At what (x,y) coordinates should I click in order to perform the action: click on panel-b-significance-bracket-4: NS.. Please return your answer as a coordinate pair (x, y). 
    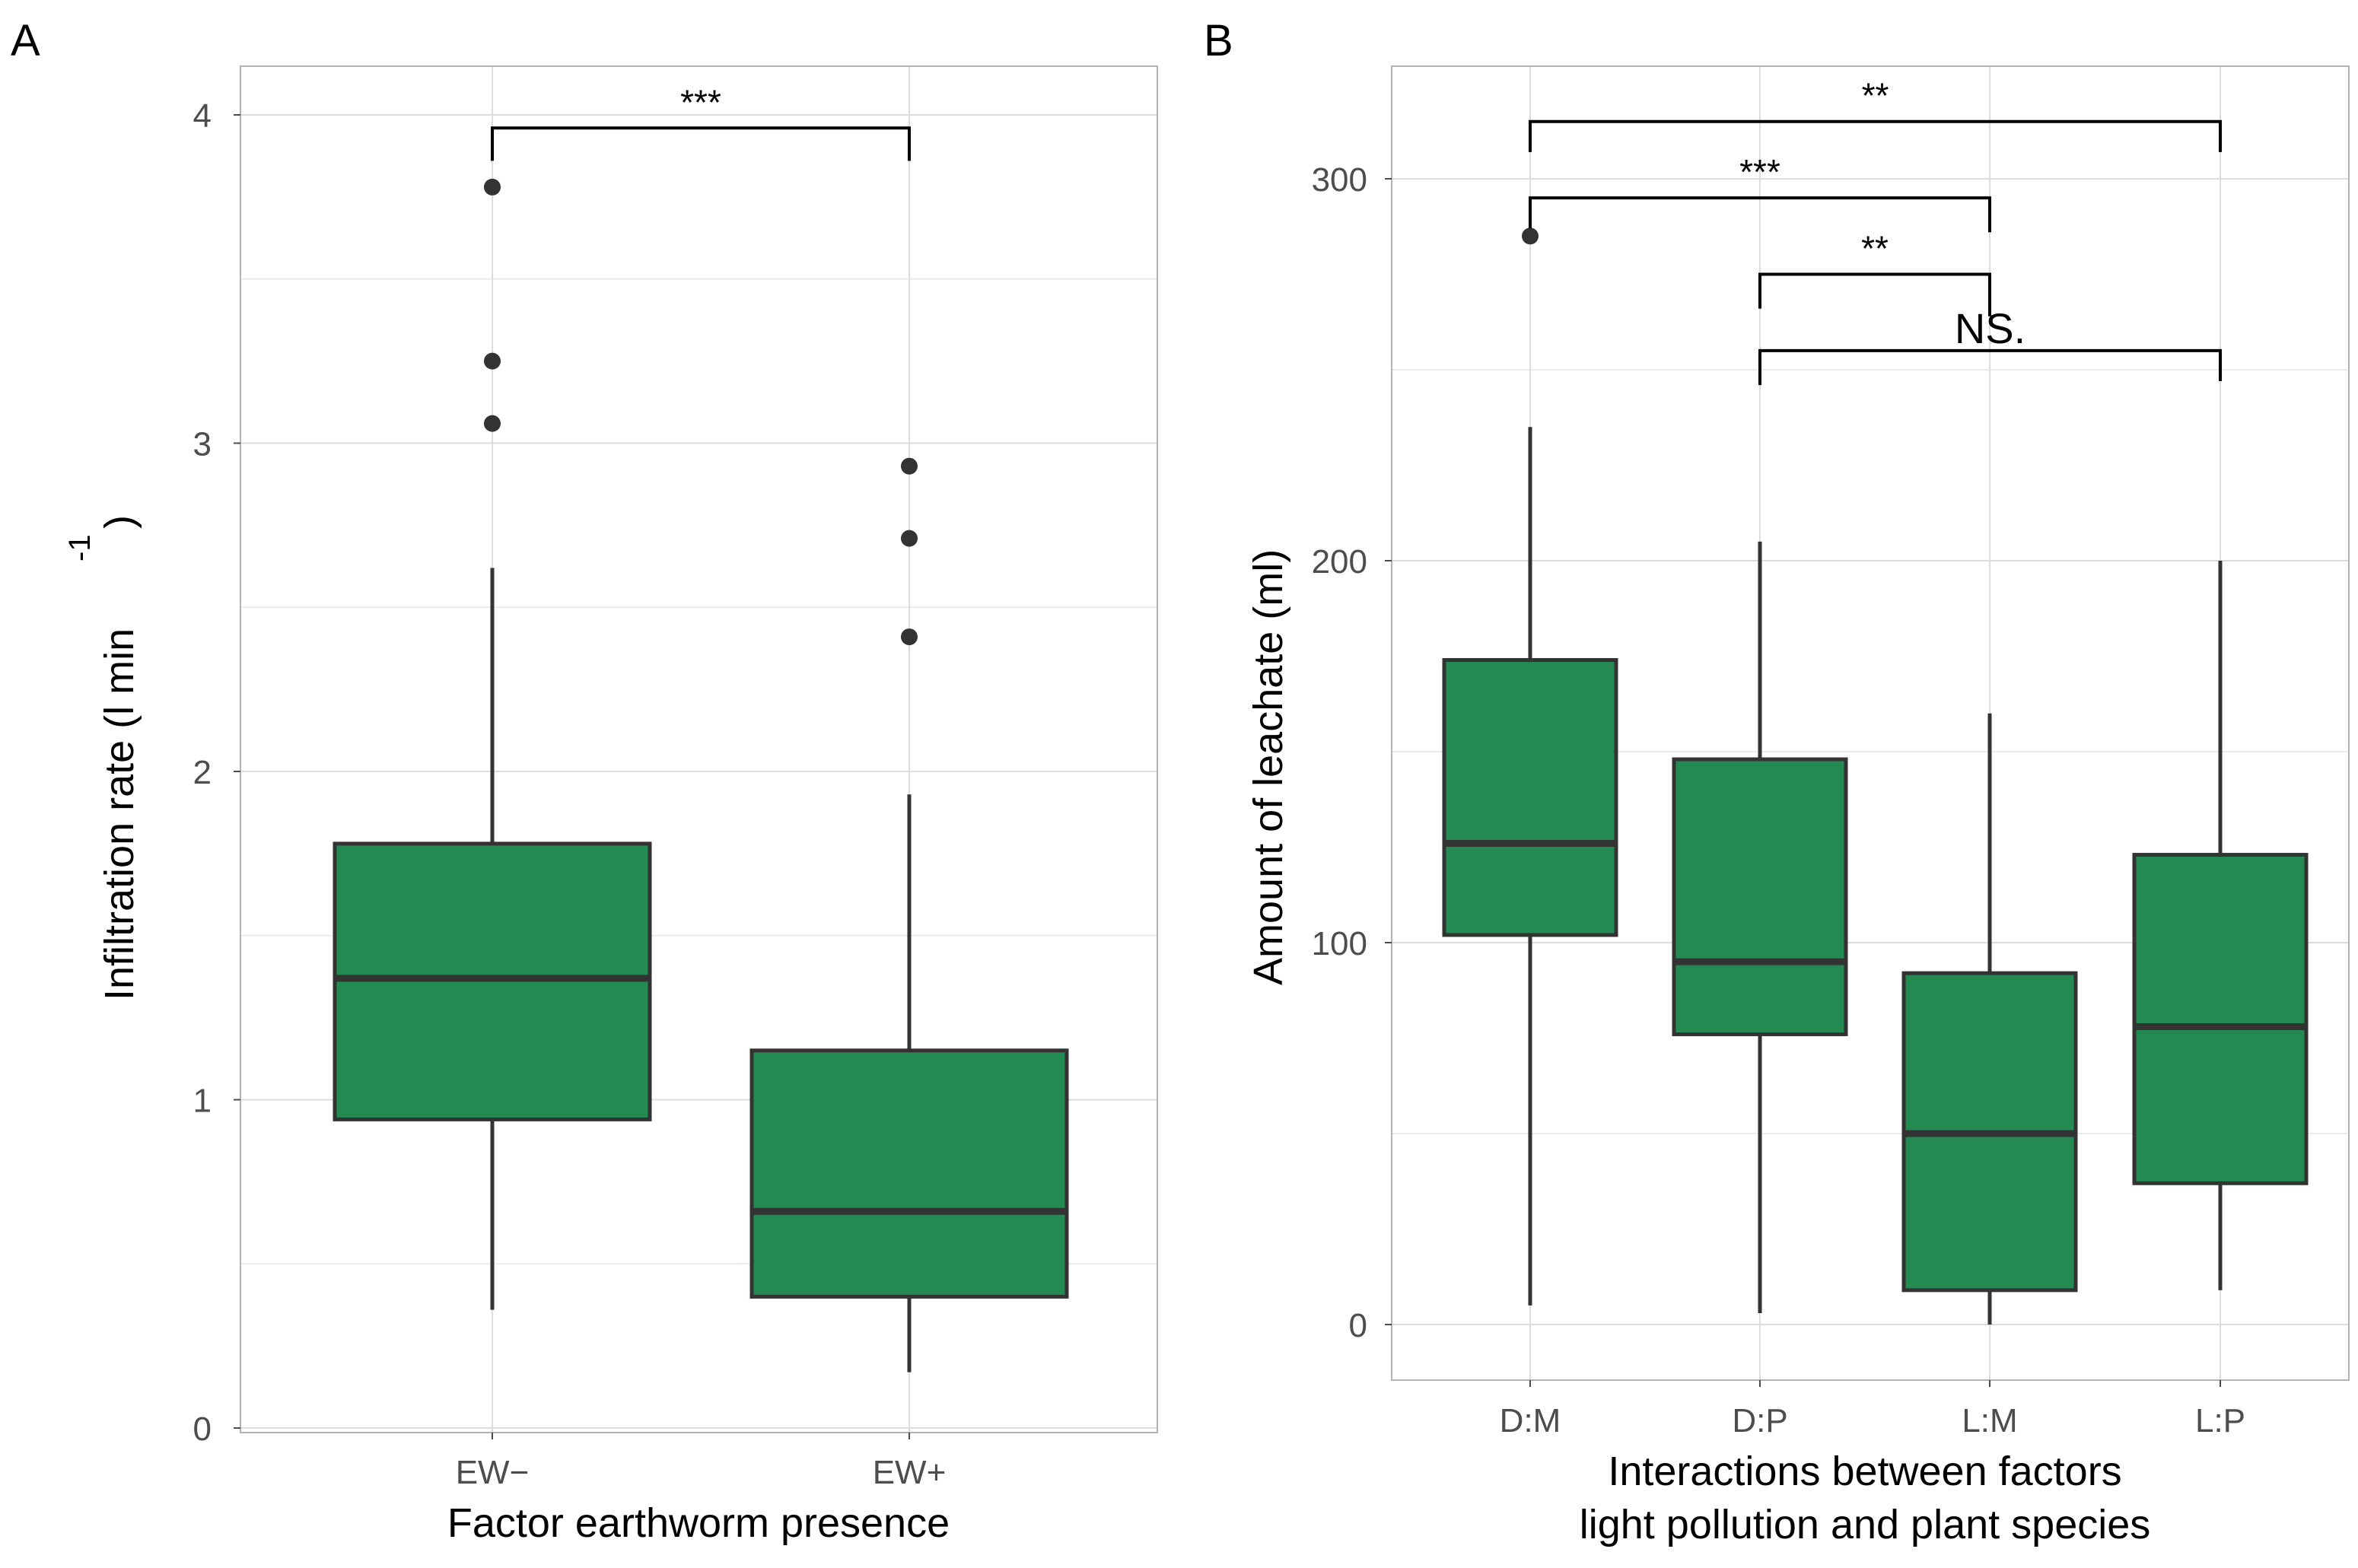
    Looking at the image, I should click on (1990, 345).